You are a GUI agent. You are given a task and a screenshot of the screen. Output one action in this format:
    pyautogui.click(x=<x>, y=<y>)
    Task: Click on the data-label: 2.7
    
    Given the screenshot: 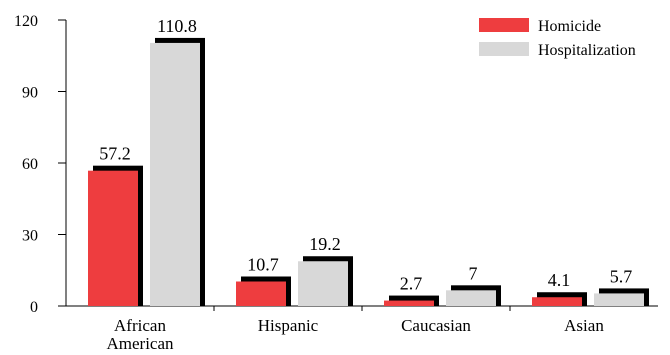 What is the action you would take?
    pyautogui.click(x=411, y=284)
    